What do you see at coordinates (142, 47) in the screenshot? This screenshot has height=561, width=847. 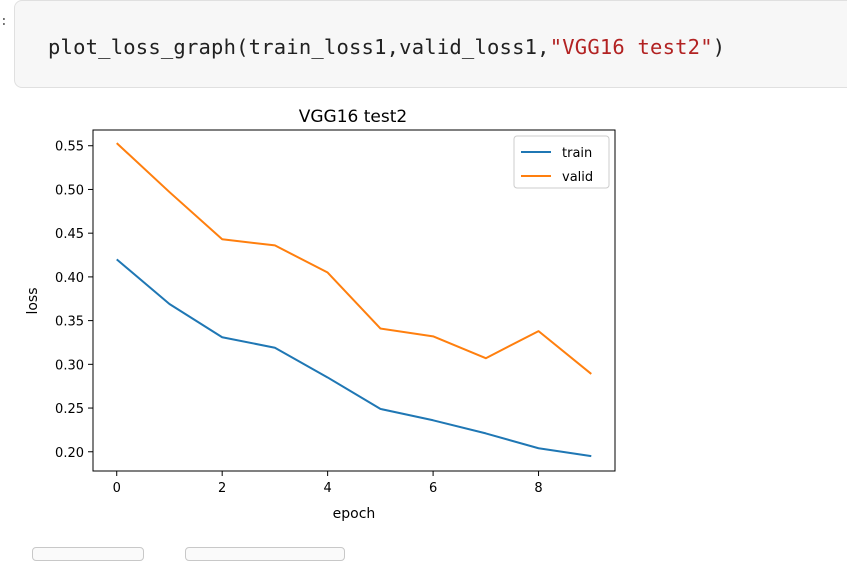 I see `code-function: plot_loss_graph` at bounding box center [142, 47].